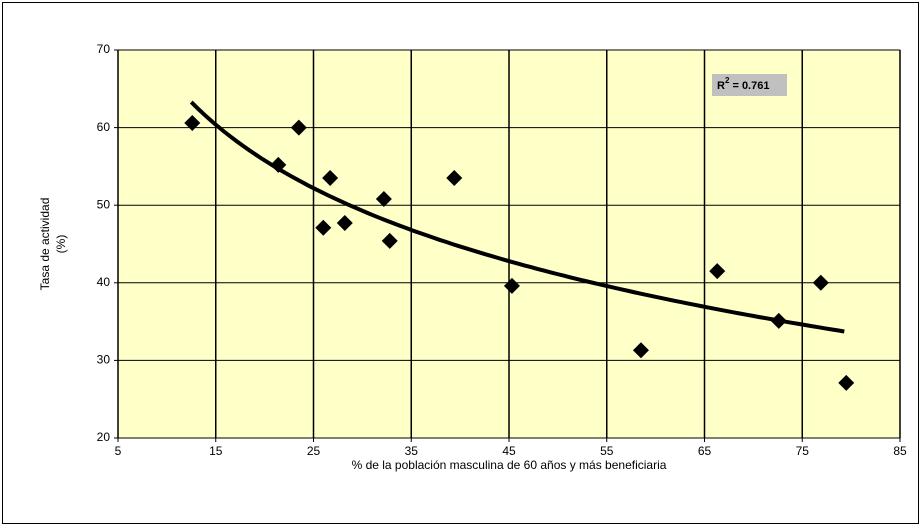  I want to click on x-tick-label: 5, so click(118, 451).